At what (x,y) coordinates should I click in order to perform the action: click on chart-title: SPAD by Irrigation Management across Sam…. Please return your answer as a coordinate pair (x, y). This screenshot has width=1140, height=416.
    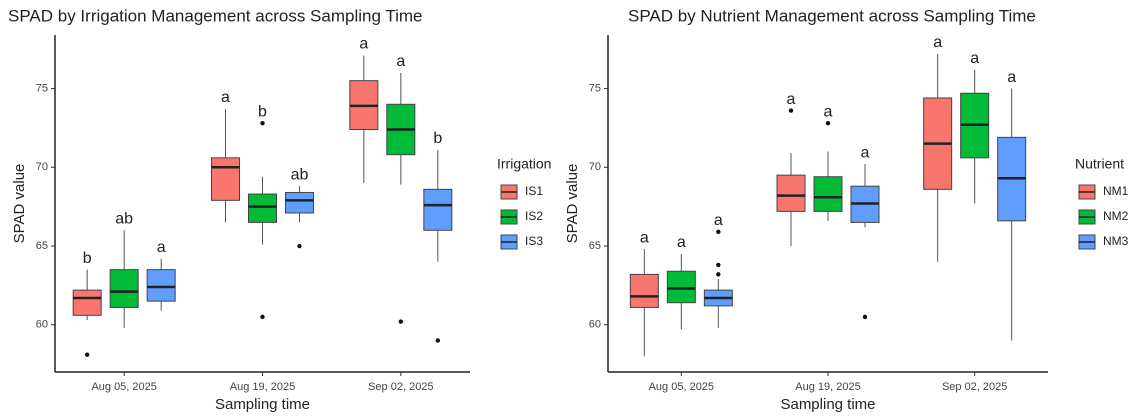
    Looking at the image, I should click on (215, 15).